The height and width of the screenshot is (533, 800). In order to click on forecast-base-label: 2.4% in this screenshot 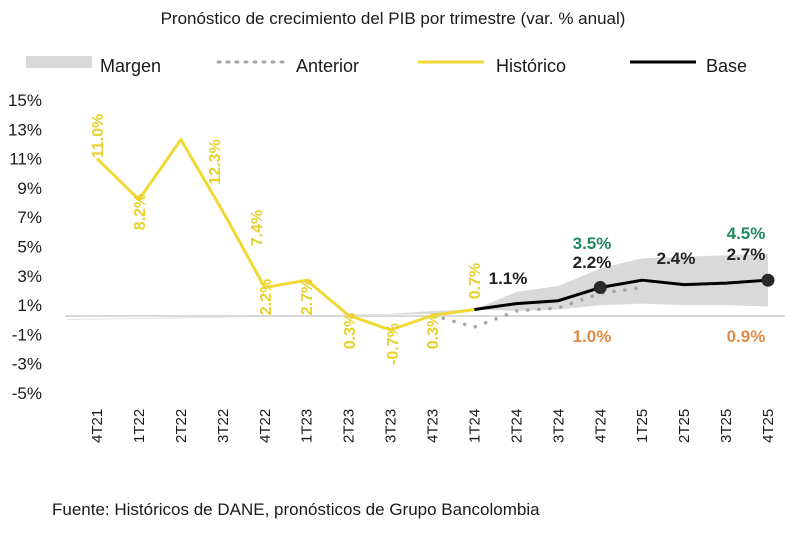, I will do `click(676, 258)`.